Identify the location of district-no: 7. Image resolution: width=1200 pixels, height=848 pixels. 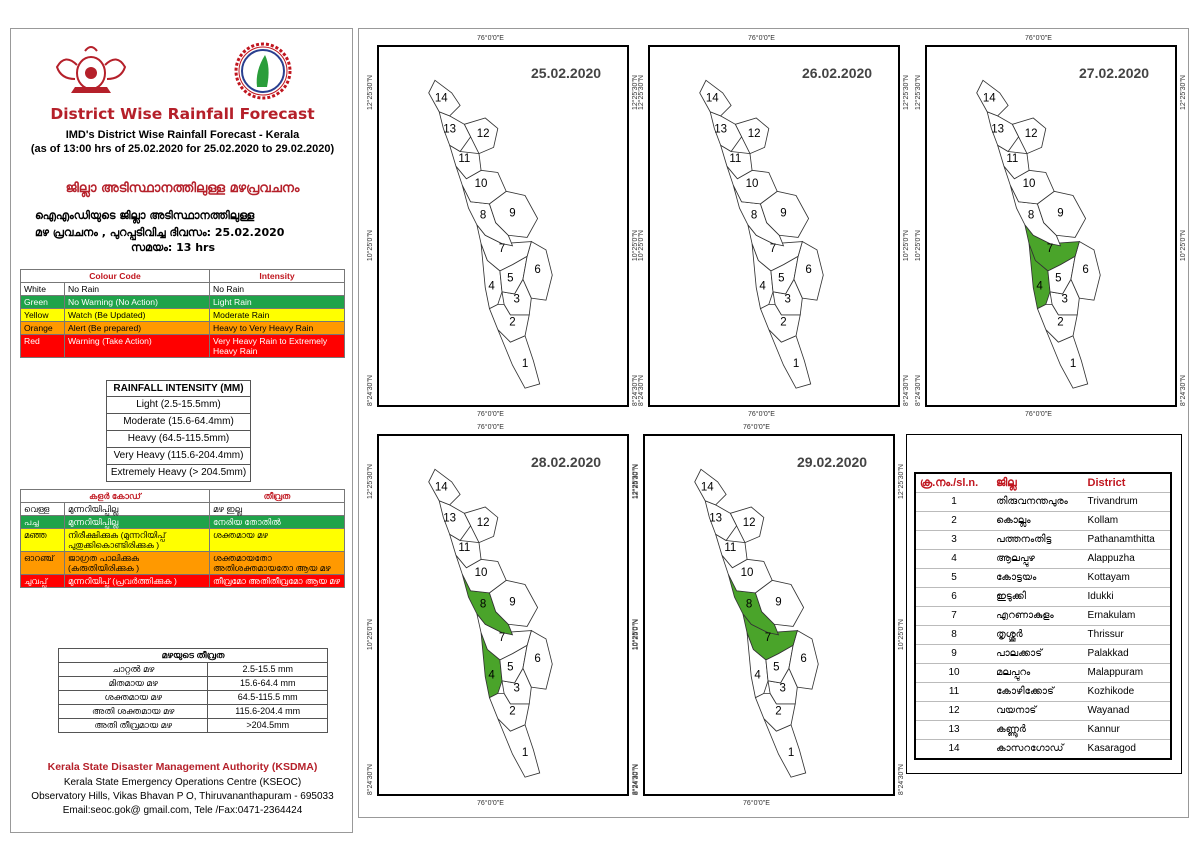
(954, 616).